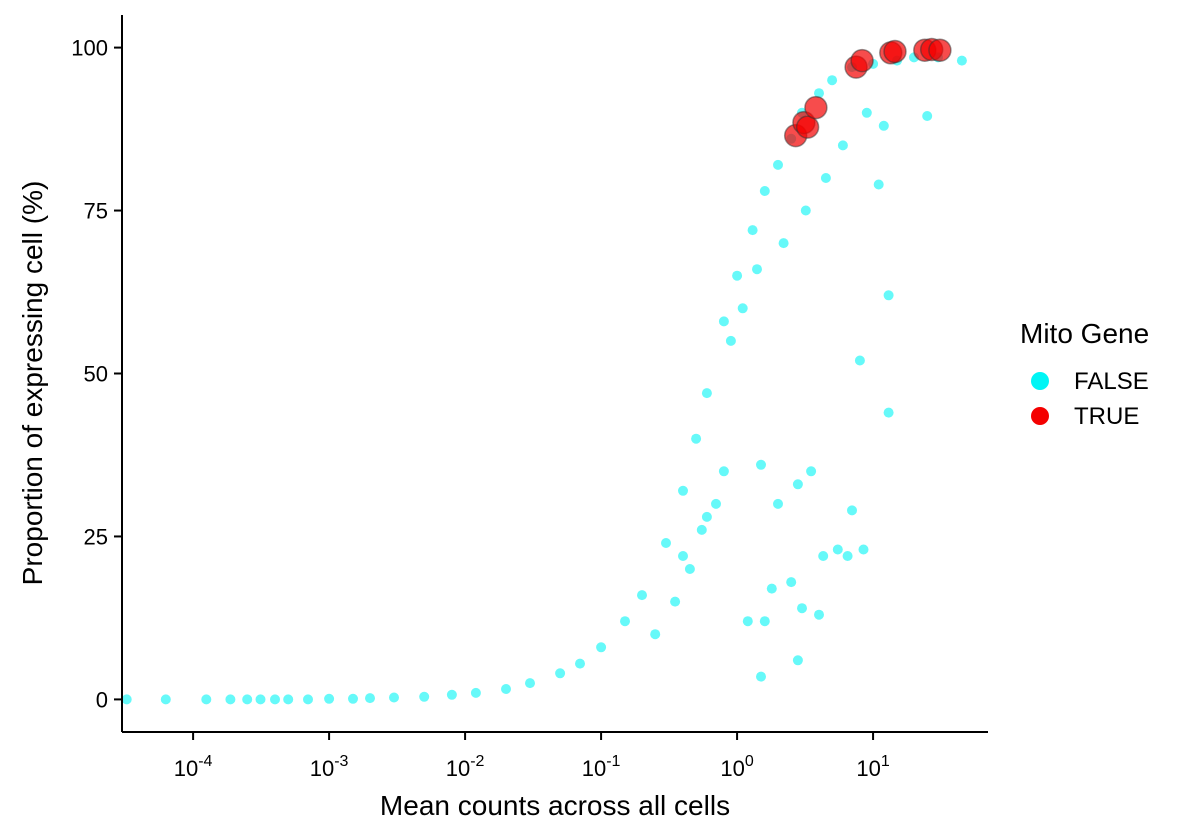 This screenshot has width=1200, height=840. I want to click on legend-swatch-false, so click(1040, 381).